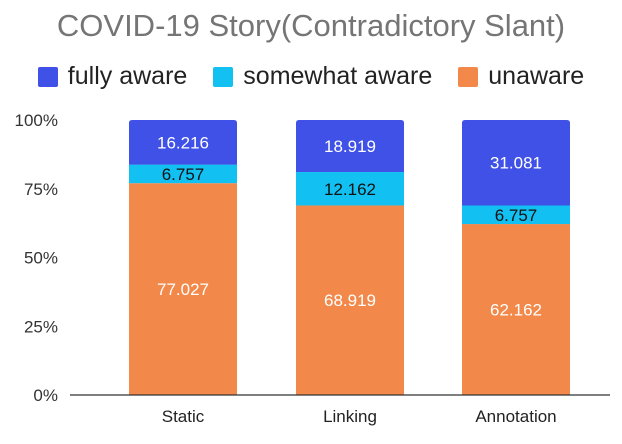  I want to click on data-label: 16.216, so click(183, 142).